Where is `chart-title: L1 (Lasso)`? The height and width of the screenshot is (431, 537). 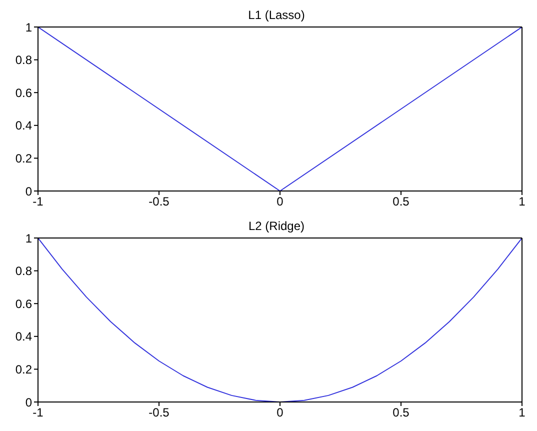 chart-title: L1 (Lasso) is located at coordinates (276, 15).